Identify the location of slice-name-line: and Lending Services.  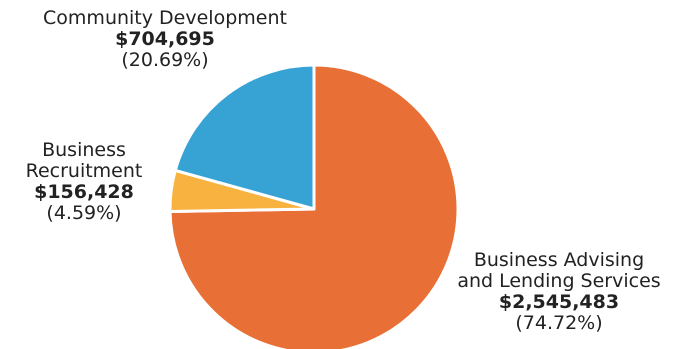
(559, 281).